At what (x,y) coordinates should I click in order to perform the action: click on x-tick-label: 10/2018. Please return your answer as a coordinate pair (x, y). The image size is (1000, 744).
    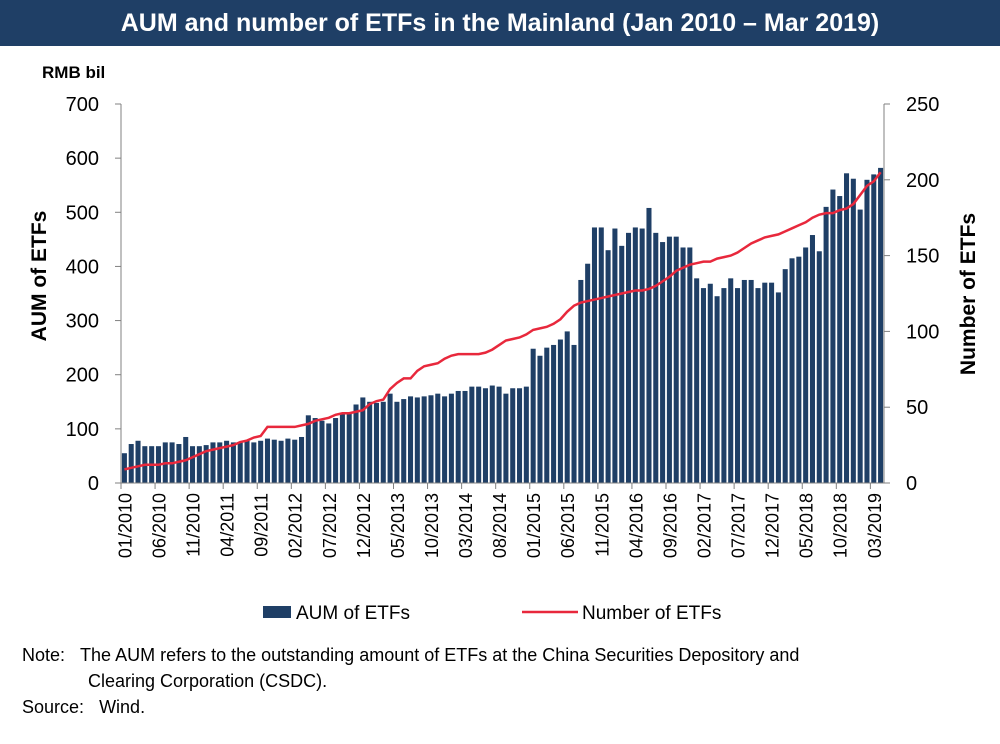
    Looking at the image, I should click on (841, 525).